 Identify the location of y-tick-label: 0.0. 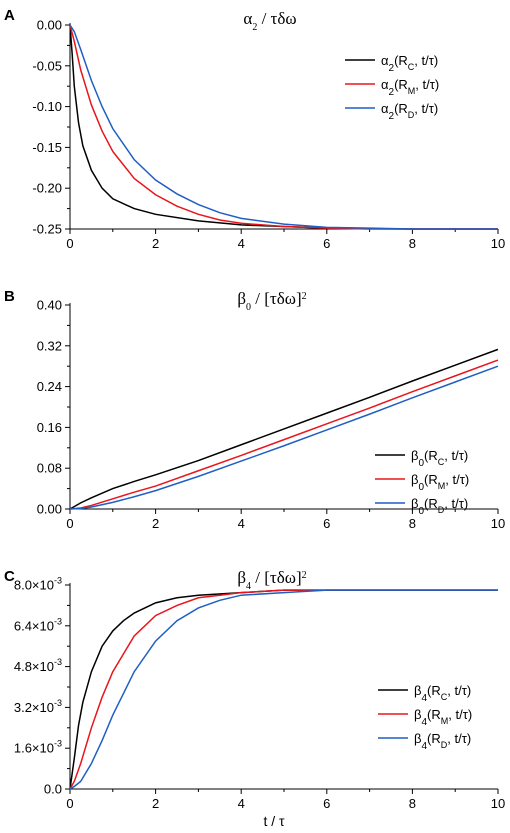
(53, 789).